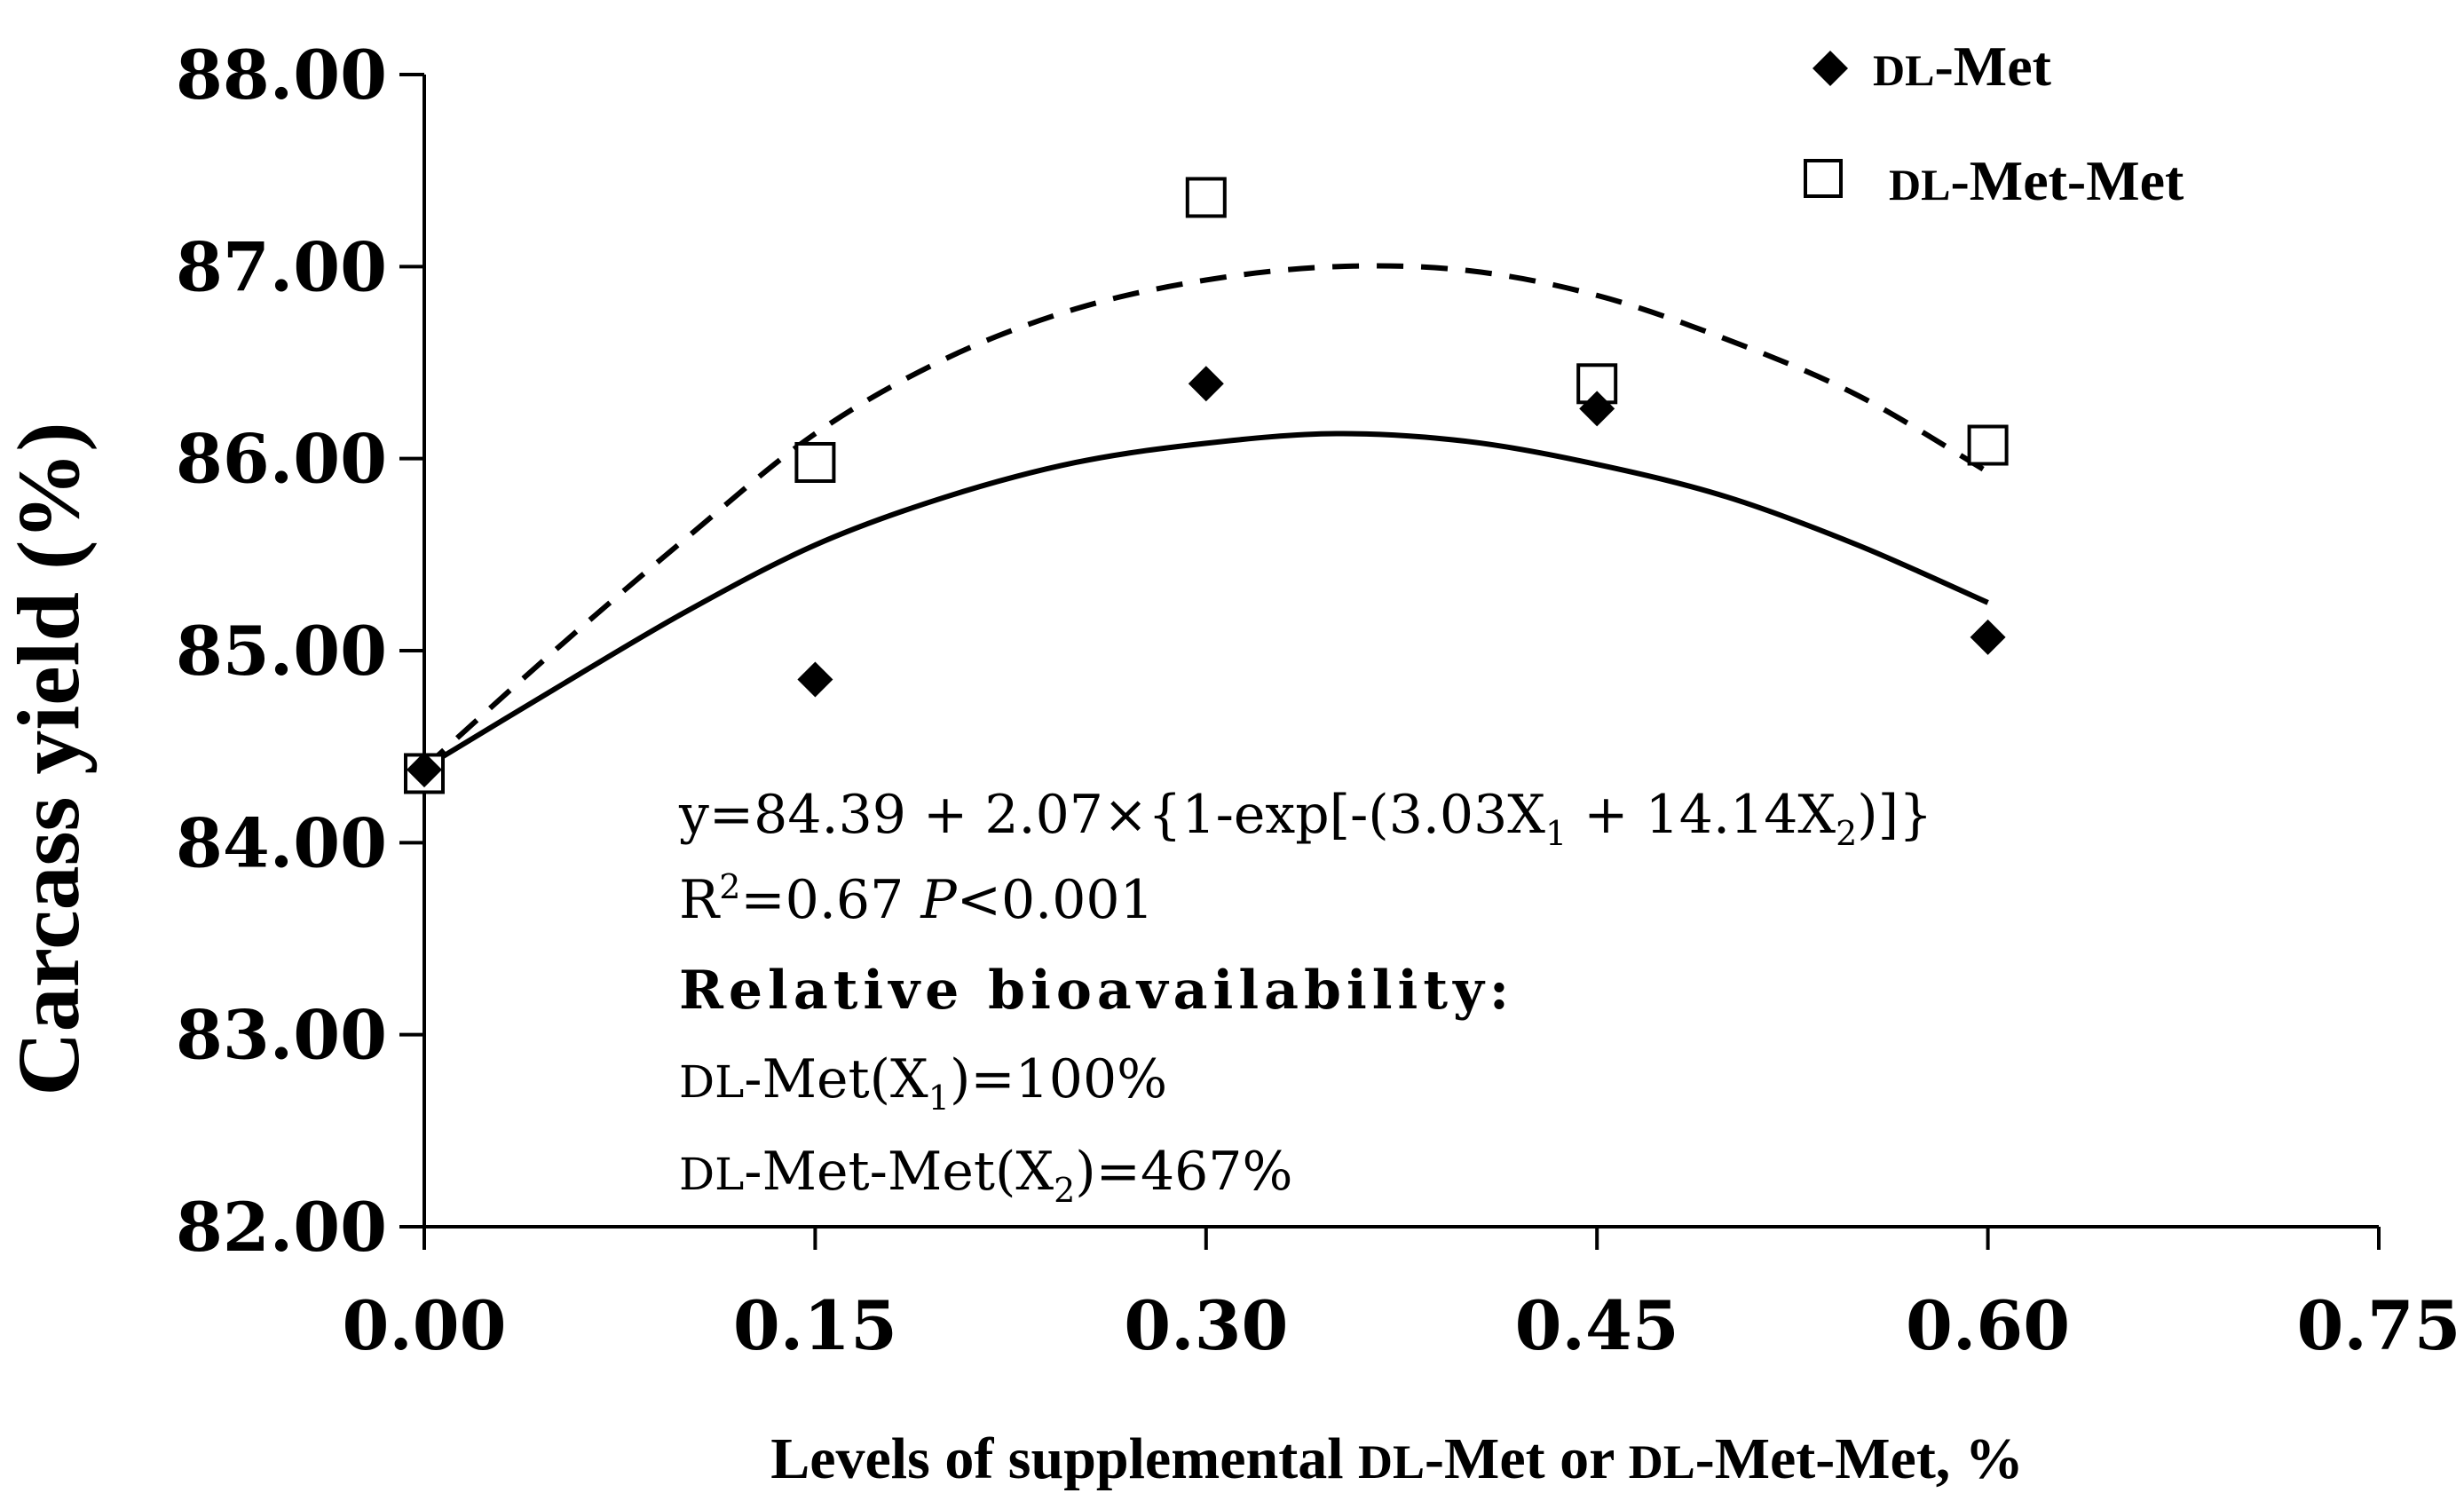 The image size is (2464, 1509). Describe the element at coordinates (2037, 180) in the screenshot. I see `legend-label-dl-met-met: DL-Met-Met` at that location.